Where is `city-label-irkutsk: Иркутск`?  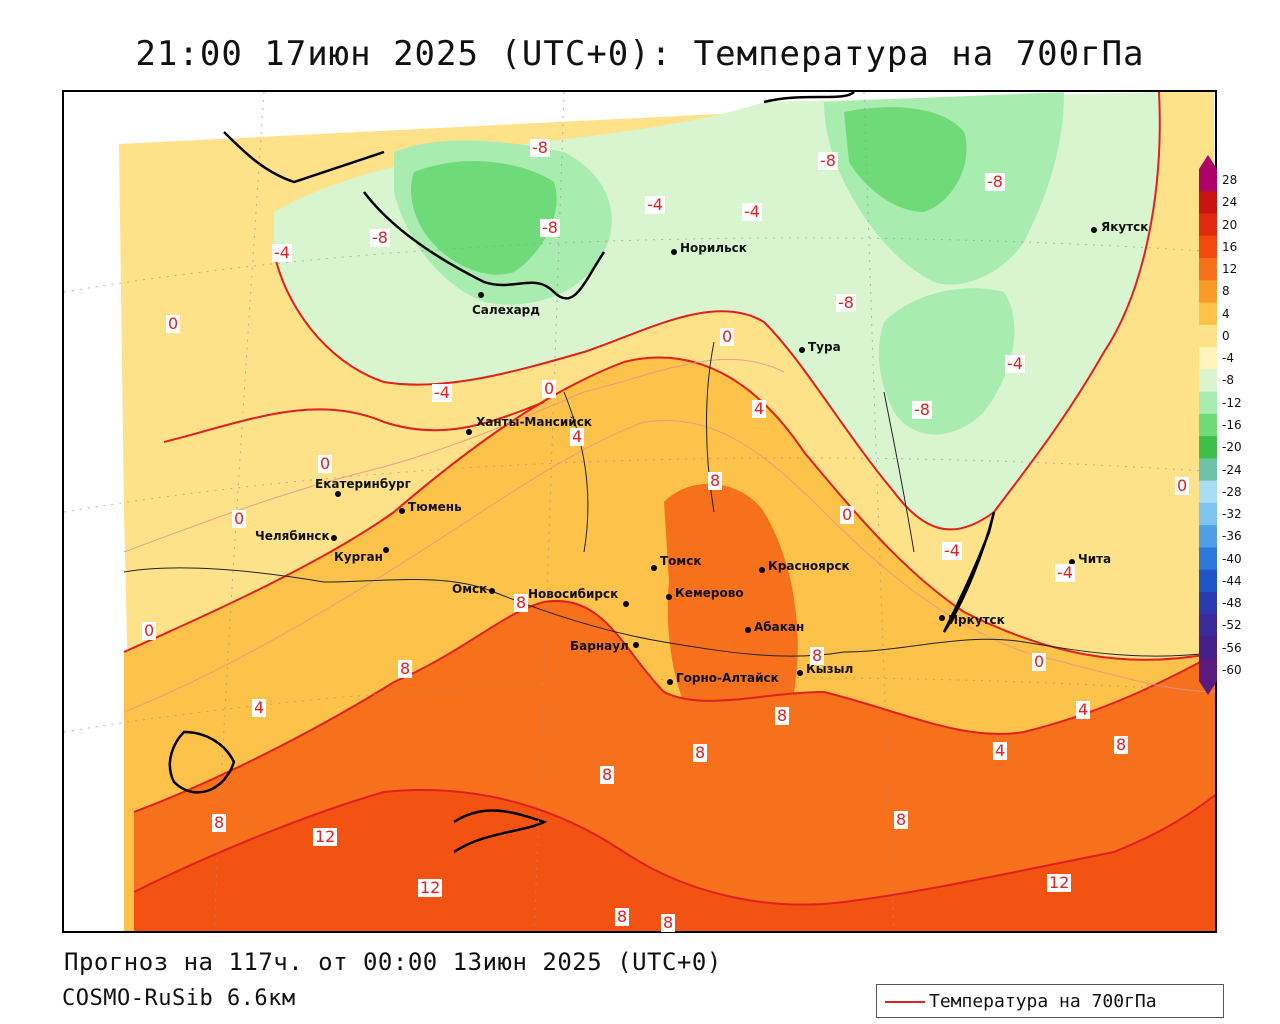 city-label-irkutsk: Иркутск is located at coordinates (976, 620).